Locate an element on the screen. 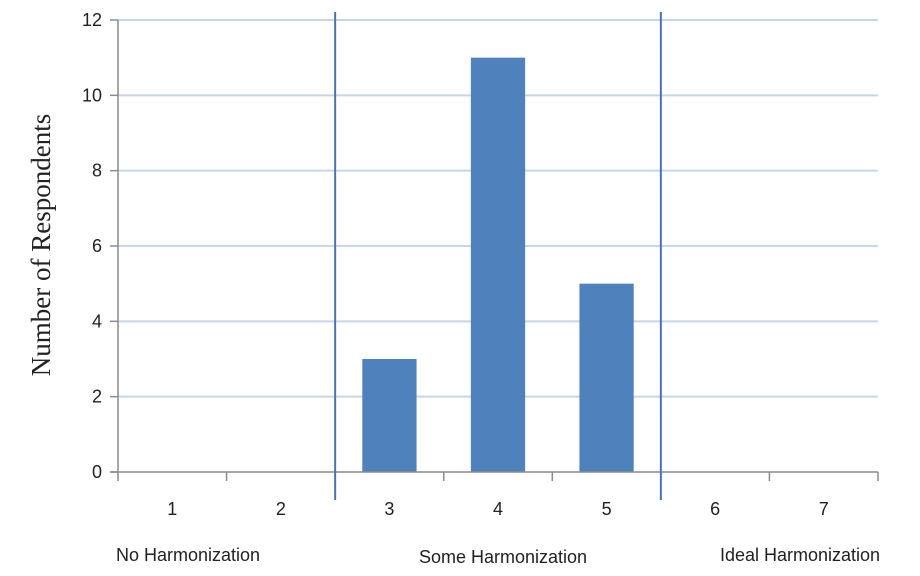  y-tick-label-10: 10 is located at coordinates (92, 95).